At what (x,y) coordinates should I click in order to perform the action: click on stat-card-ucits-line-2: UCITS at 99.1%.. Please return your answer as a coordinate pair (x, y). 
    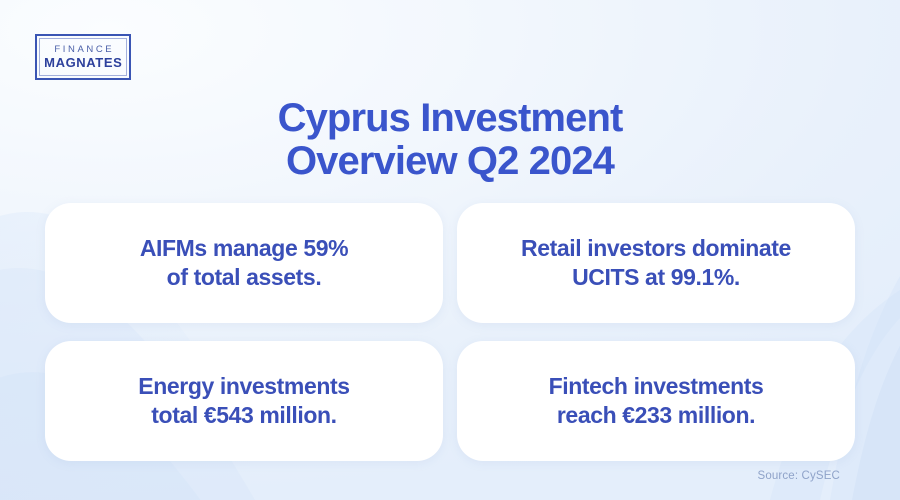
    Looking at the image, I should click on (656, 277).